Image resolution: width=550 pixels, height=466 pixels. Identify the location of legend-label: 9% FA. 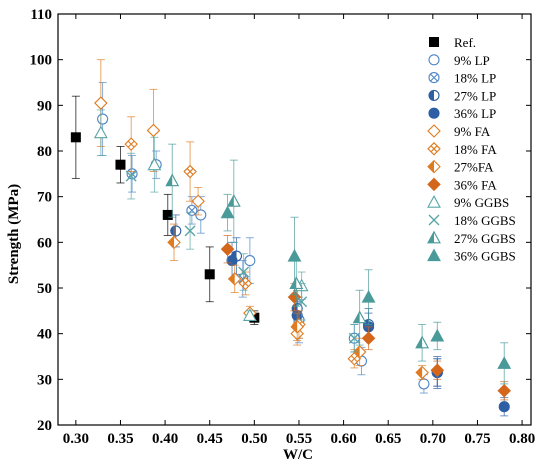
(472, 131).